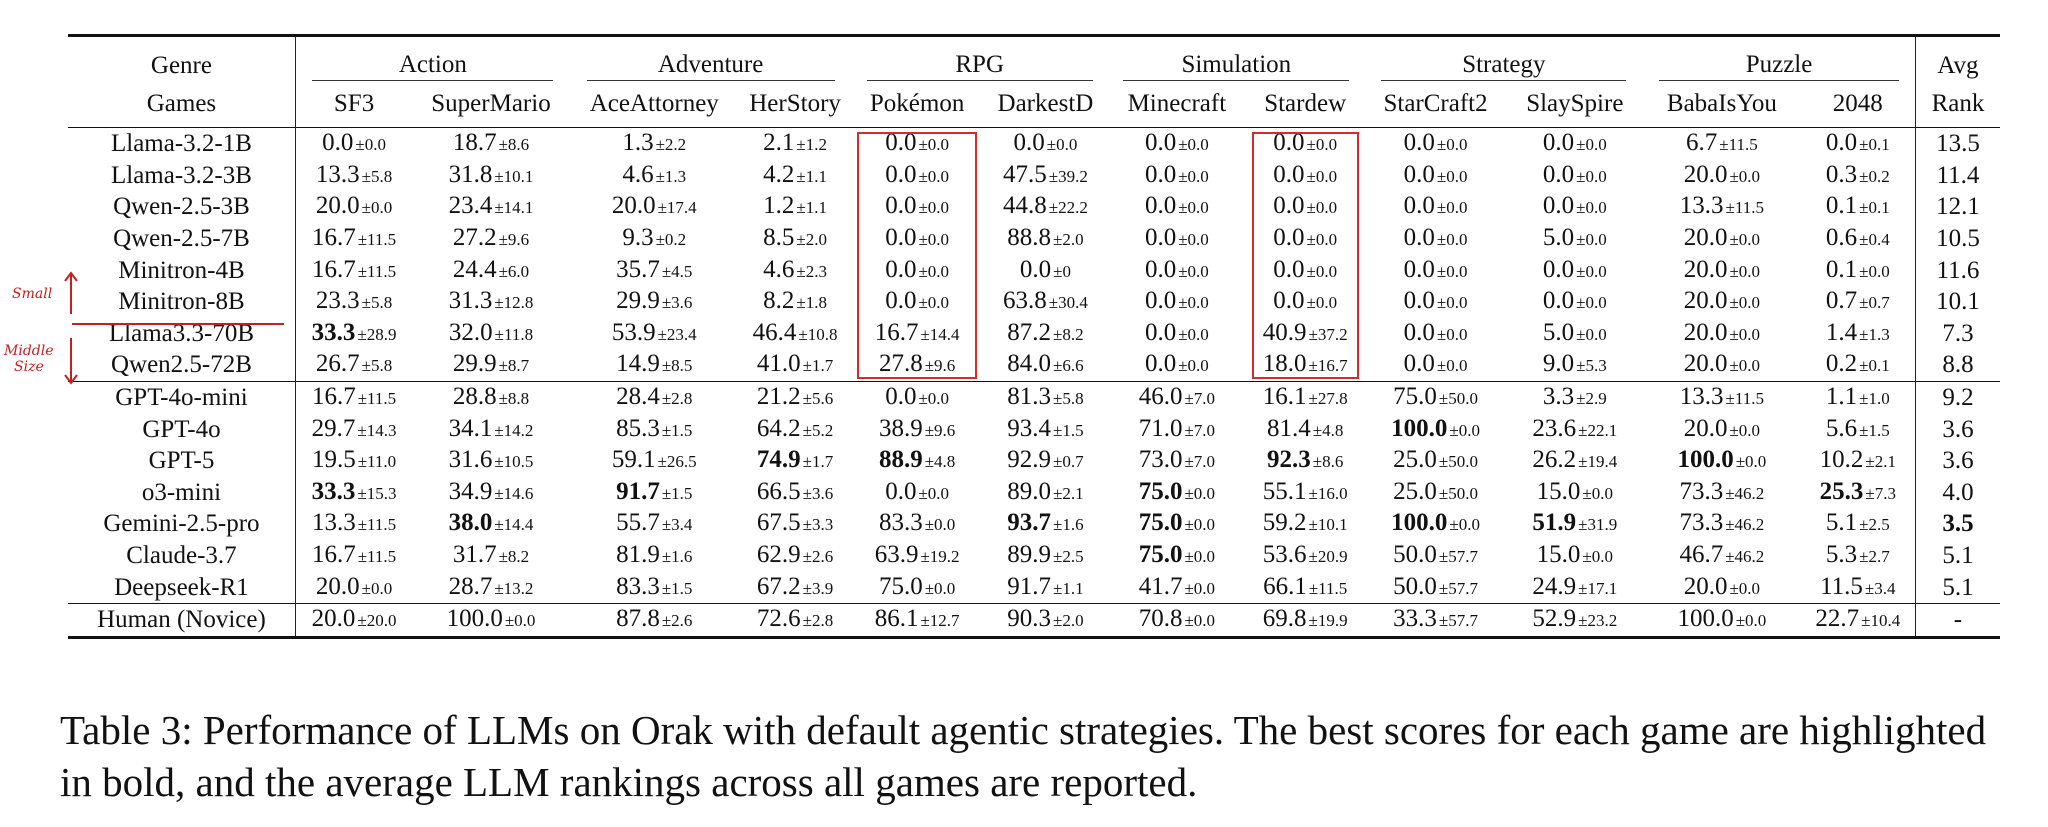 The image size is (2048, 827). I want to click on score-std: ±28.9, so click(377, 334).